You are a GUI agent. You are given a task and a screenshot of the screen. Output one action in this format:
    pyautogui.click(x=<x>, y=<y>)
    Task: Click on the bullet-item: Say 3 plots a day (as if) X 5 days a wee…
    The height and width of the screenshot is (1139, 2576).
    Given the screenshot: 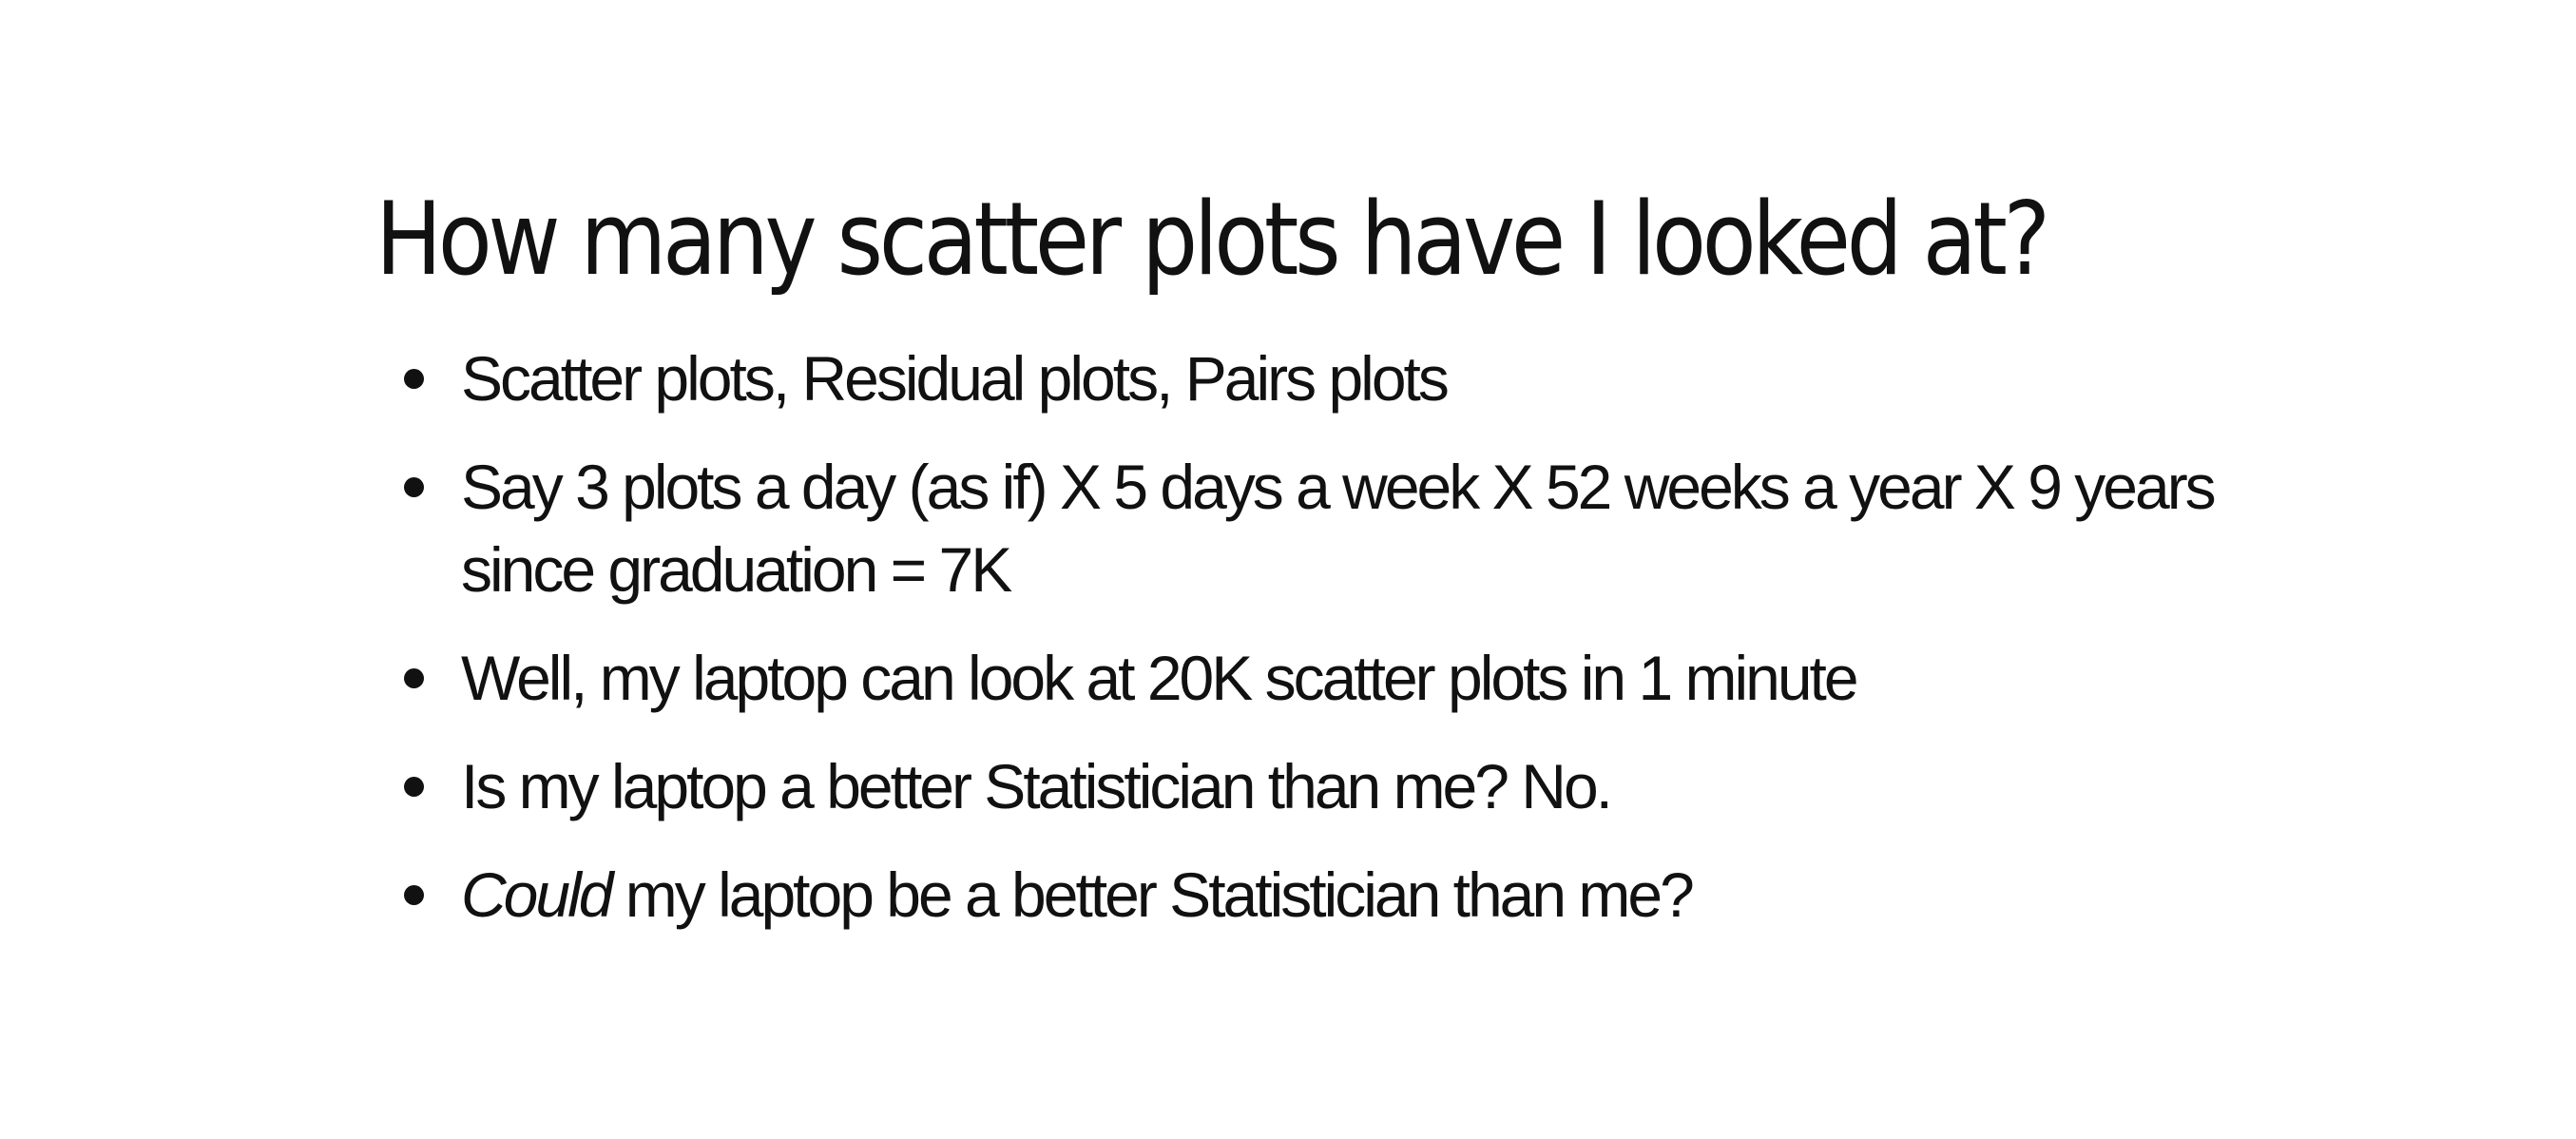 What is the action you would take?
    pyautogui.click(x=1335, y=529)
    